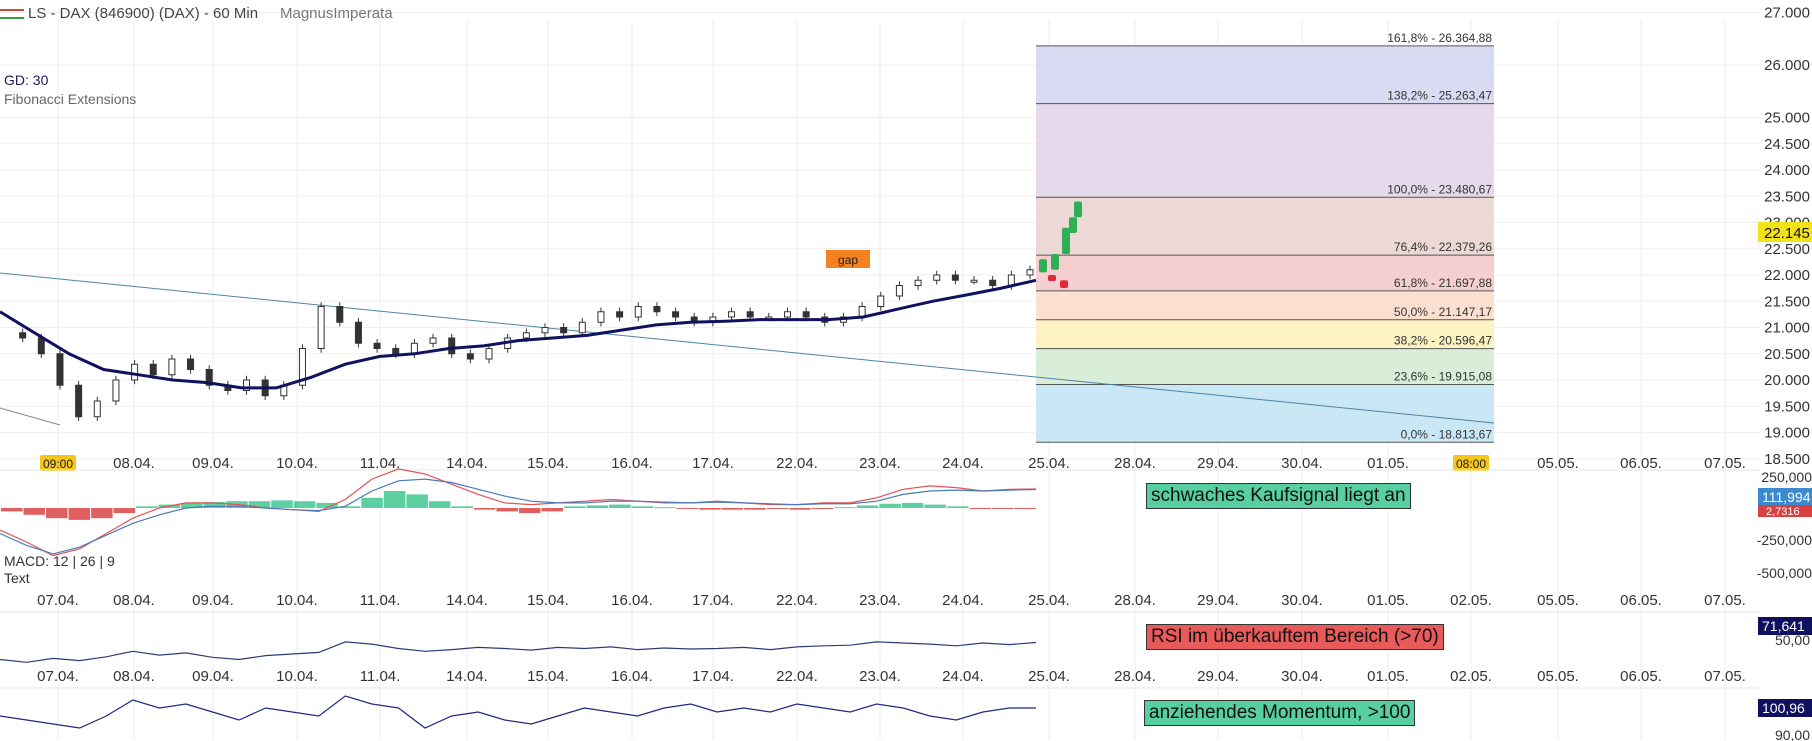 The height and width of the screenshot is (741, 1812). What do you see at coordinates (1218, 600) in the screenshot?
I see `macd-x-tick: 29.04.` at bounding box center [1218, 600].